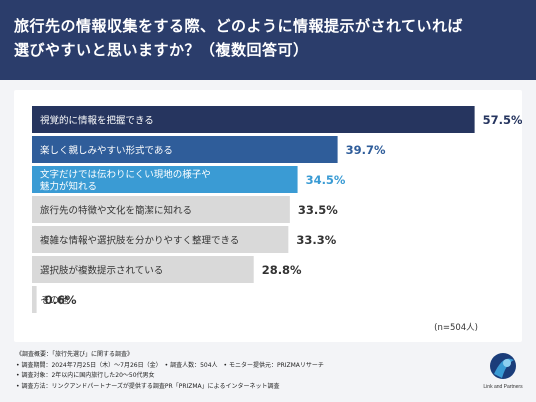  I want to click on value-label-6: 28.8%, so click(282, 270).